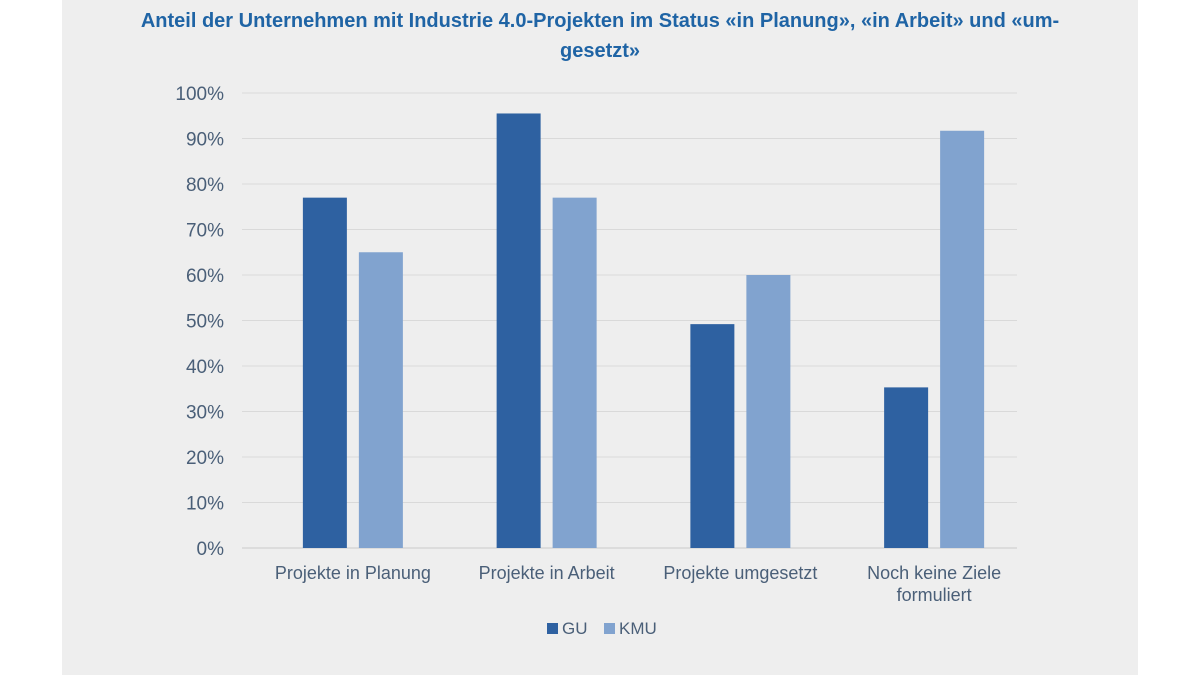  I want to click on y-tick-label-50: 50%, so click(205, 322).